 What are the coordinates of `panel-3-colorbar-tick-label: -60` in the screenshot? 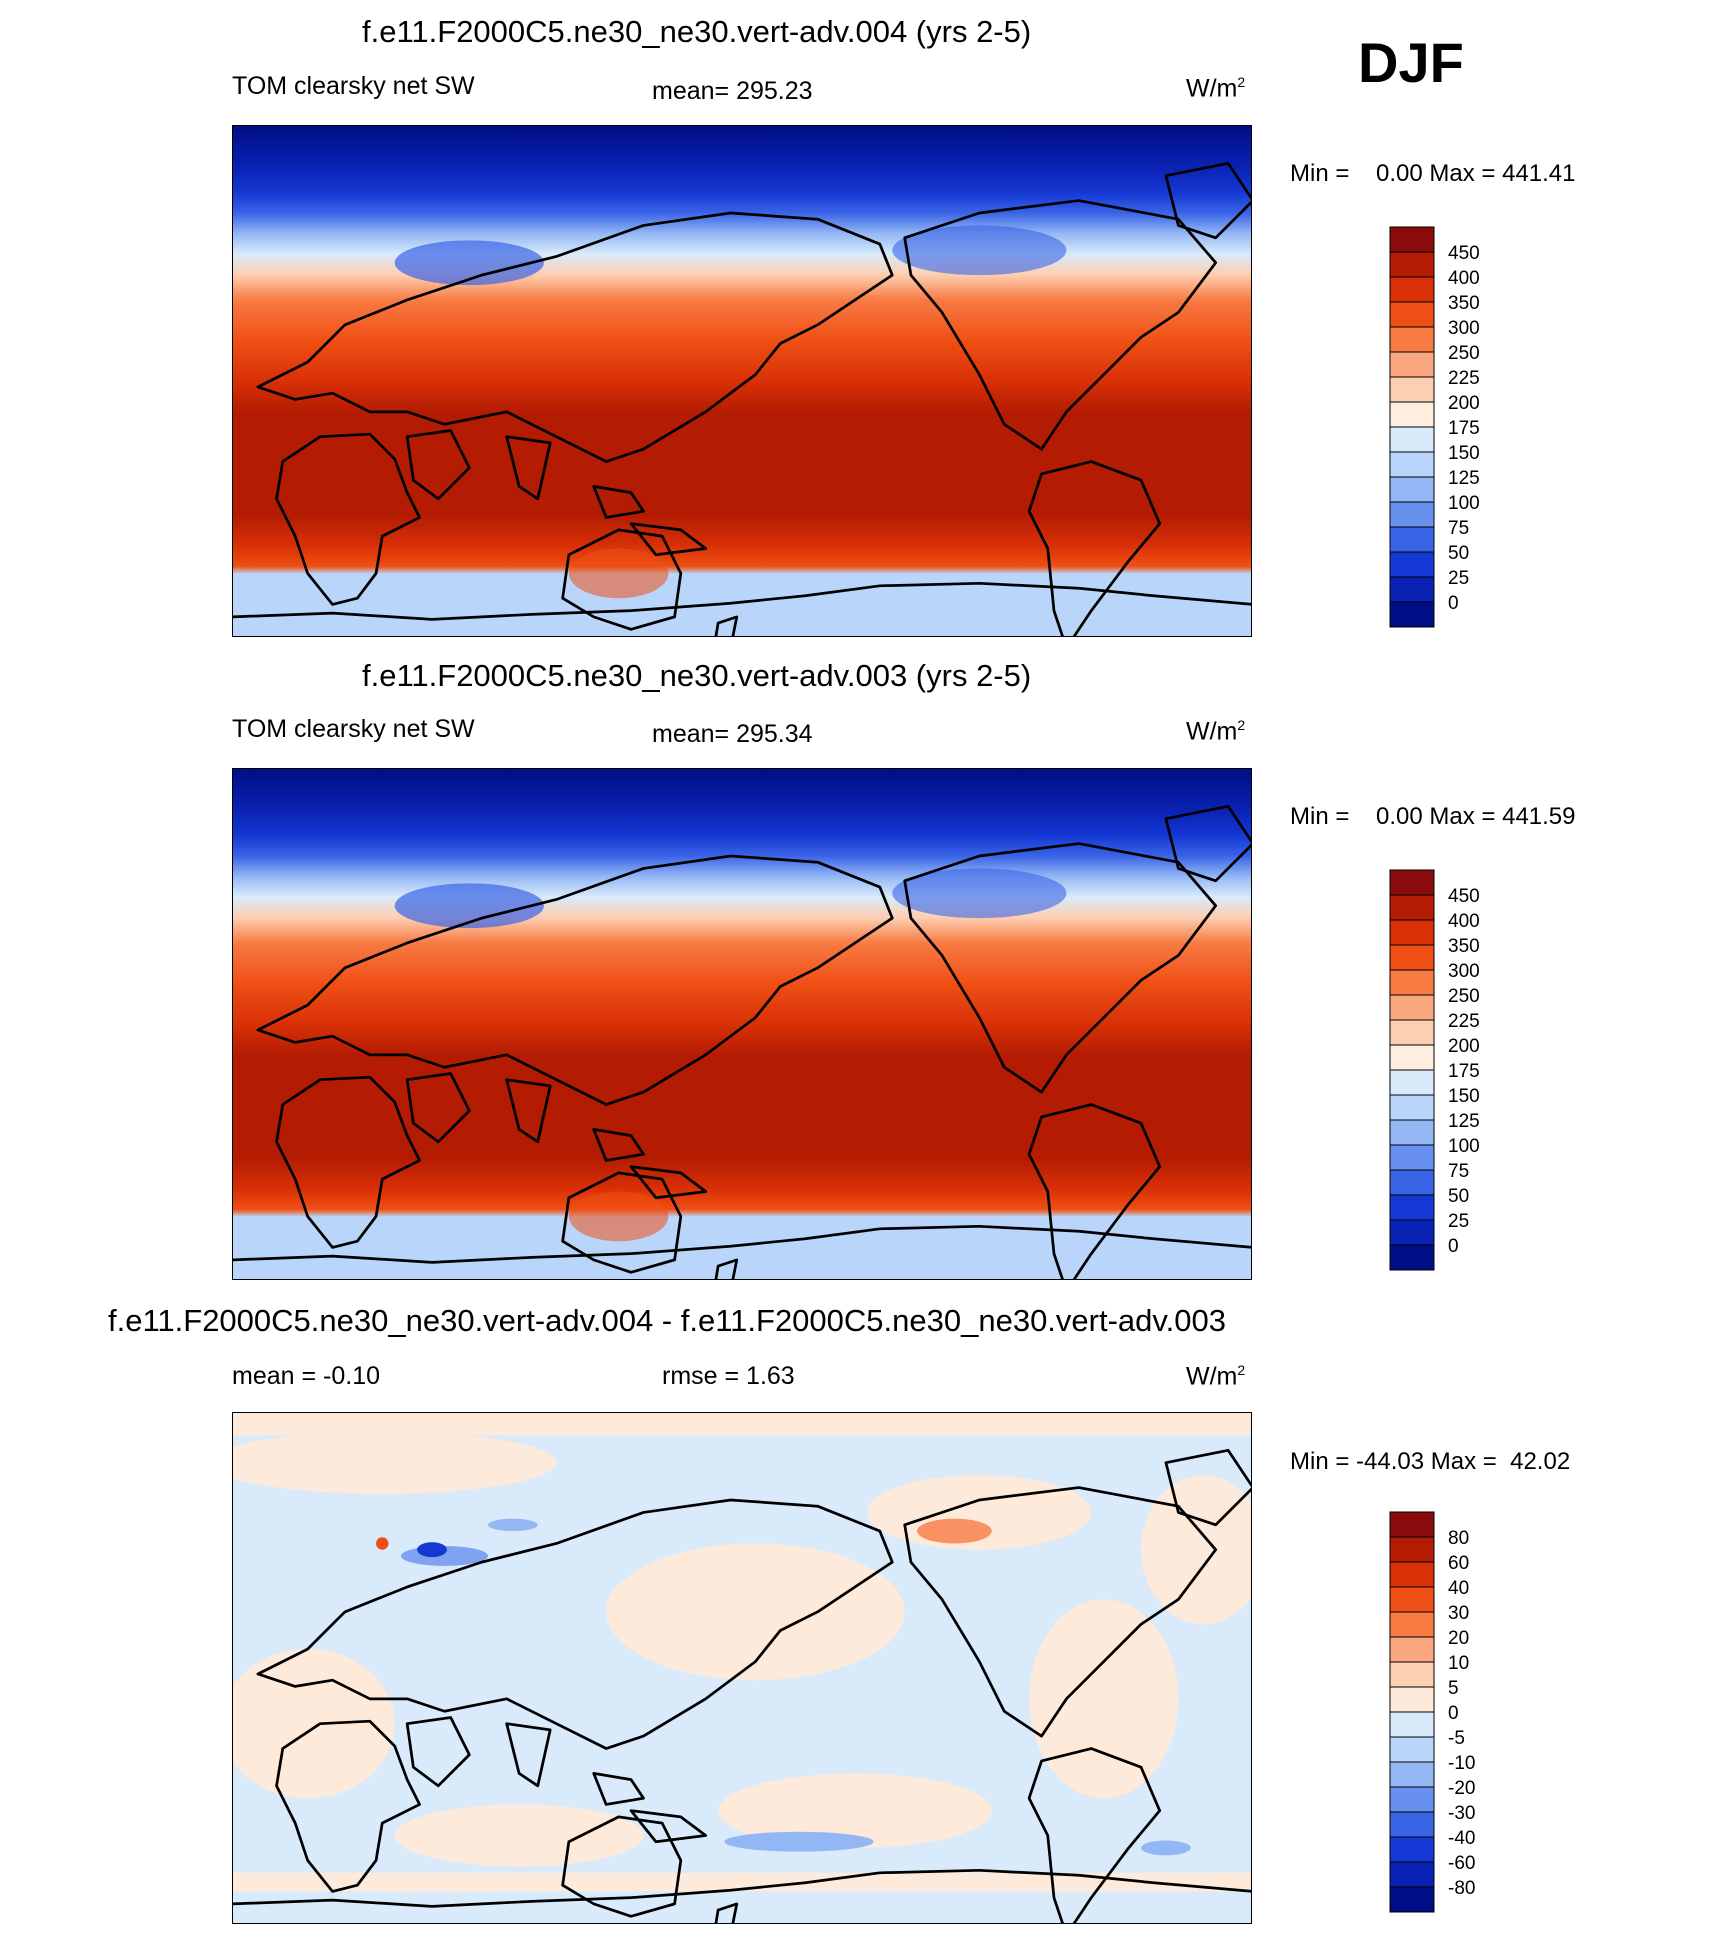 It's located at (1461, 1863).